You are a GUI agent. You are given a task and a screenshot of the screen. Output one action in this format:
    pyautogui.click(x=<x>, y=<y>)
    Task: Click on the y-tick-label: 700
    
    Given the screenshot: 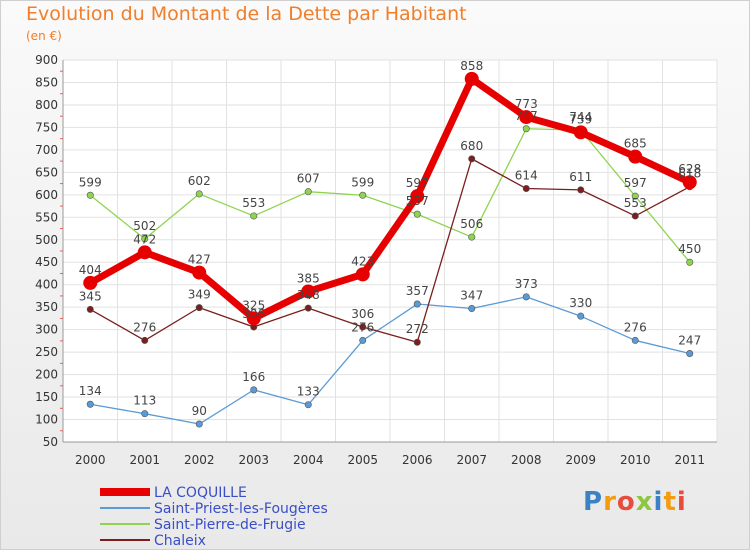 What is the action you would take?
    pyautogui.click(x=46, y=150)
    